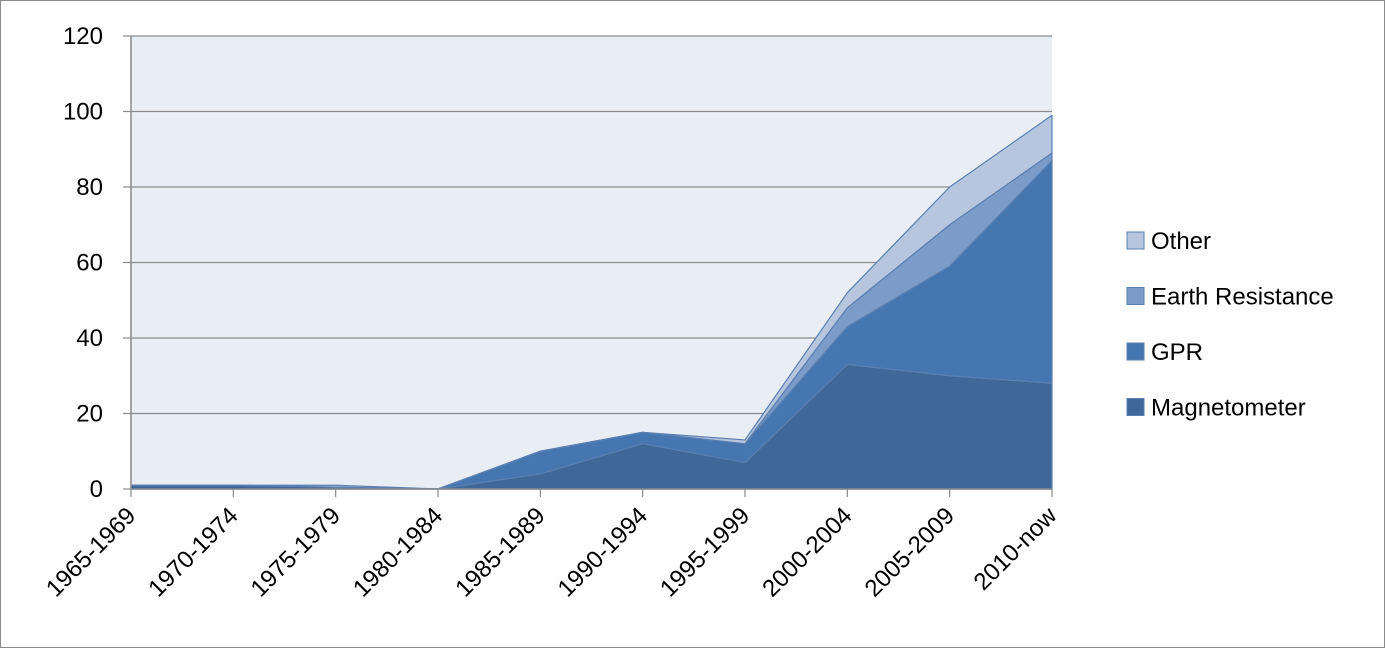 The image size is (1385, 649). Describe the element at coordinates (398, 552) in the screenshot. I see `x-tick-label: 1980-1984` at that location.